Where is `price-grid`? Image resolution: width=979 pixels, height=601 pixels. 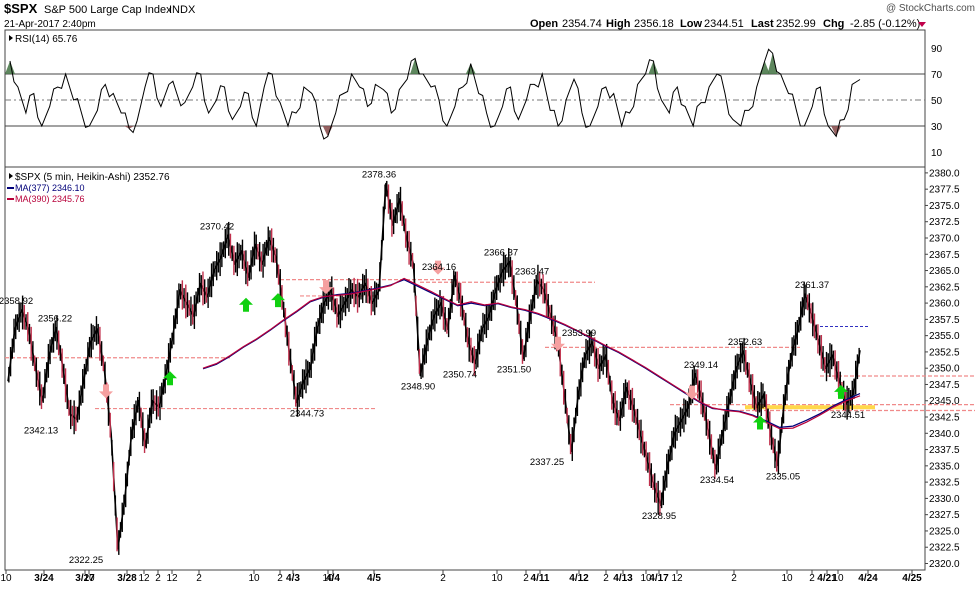 price-grid is located at coordinates (926, 368).